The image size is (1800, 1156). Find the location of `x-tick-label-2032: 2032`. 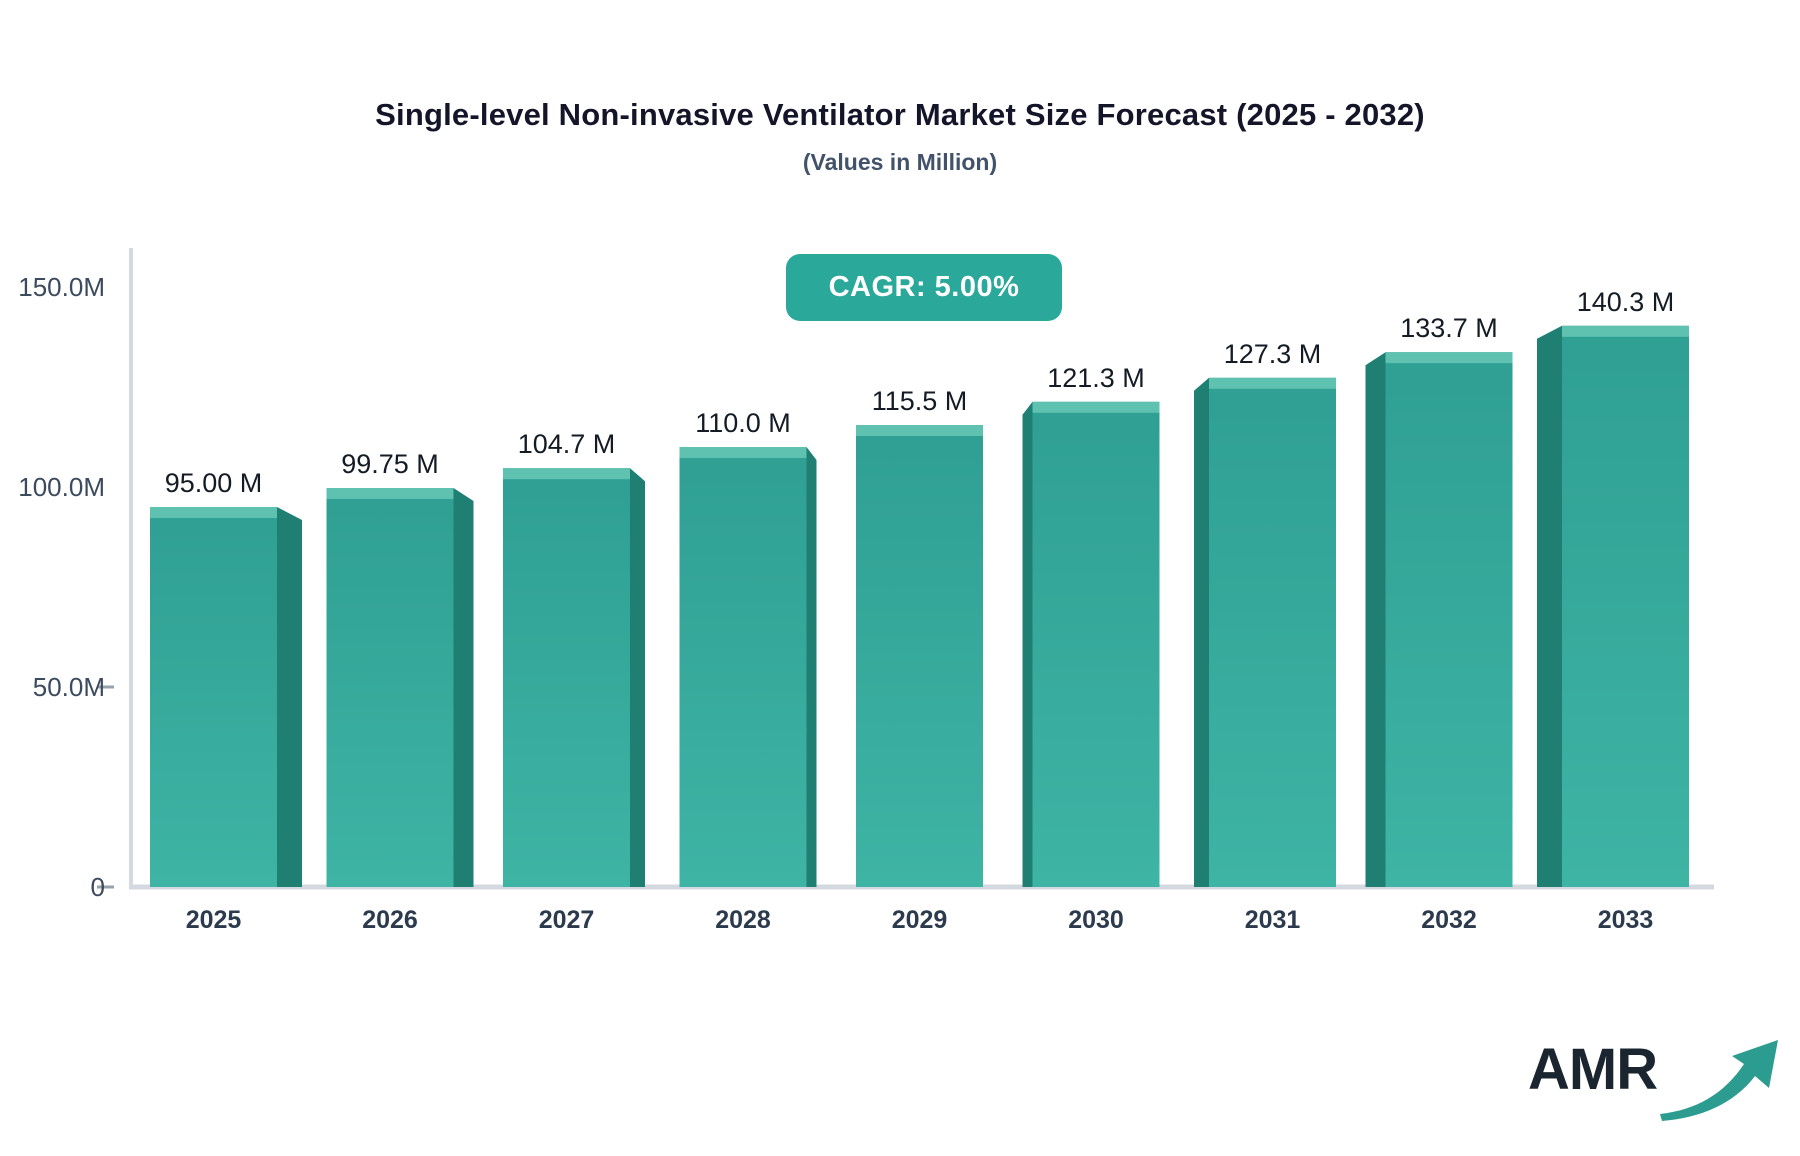

x-tick-label-2032: 2032 is located at coordinates (1449, 920).